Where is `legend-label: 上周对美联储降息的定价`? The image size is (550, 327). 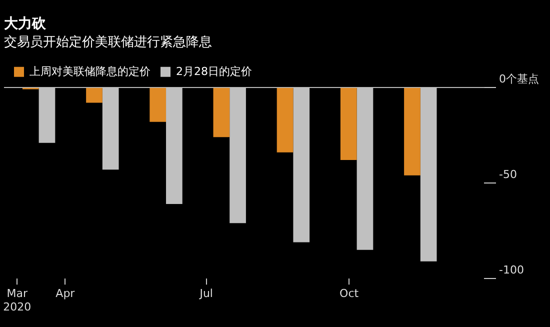
legend-label: 上周对美联储降息的定价 is located at coordinates (90, 71).